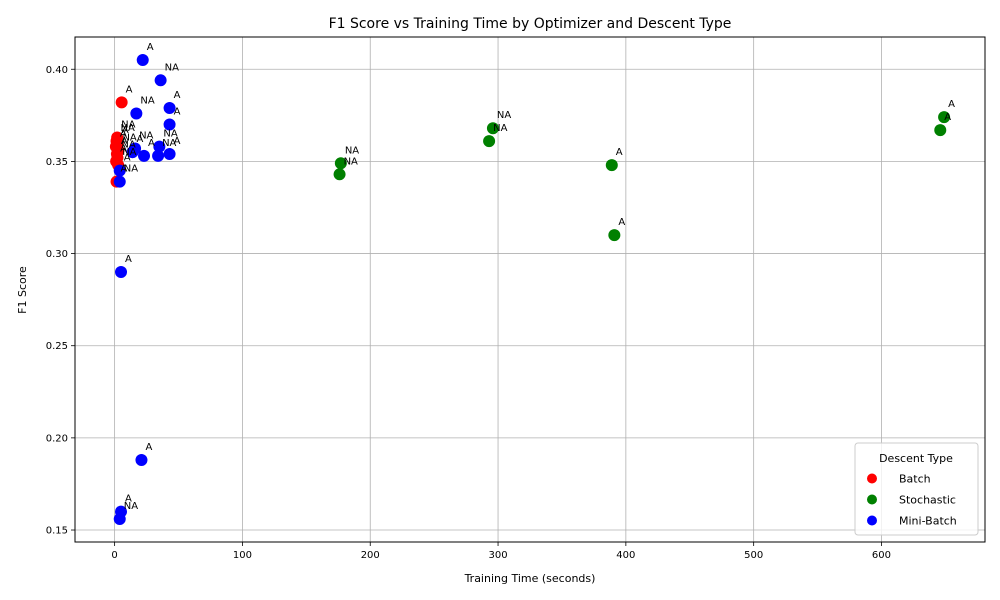  What do you see at coordinates (57, 438) in the screenshot?
I see `y-tick-label: 0.20` at bounding box center [57, 438].